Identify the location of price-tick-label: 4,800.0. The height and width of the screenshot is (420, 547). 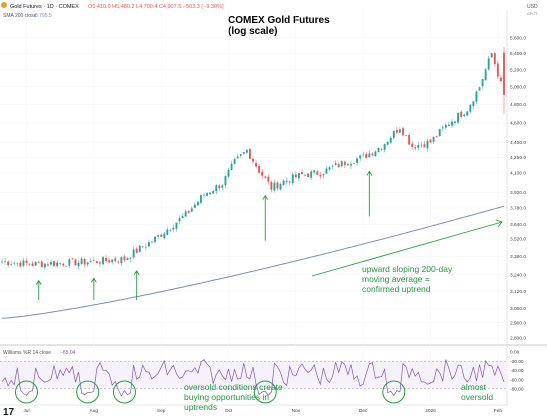
(518, 105).